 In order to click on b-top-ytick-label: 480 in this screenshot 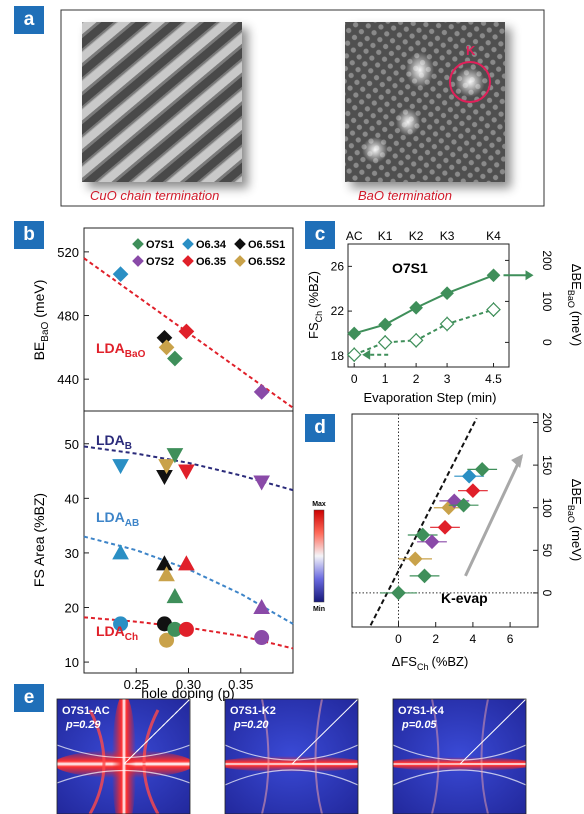, I will do `click(68, 316)`.